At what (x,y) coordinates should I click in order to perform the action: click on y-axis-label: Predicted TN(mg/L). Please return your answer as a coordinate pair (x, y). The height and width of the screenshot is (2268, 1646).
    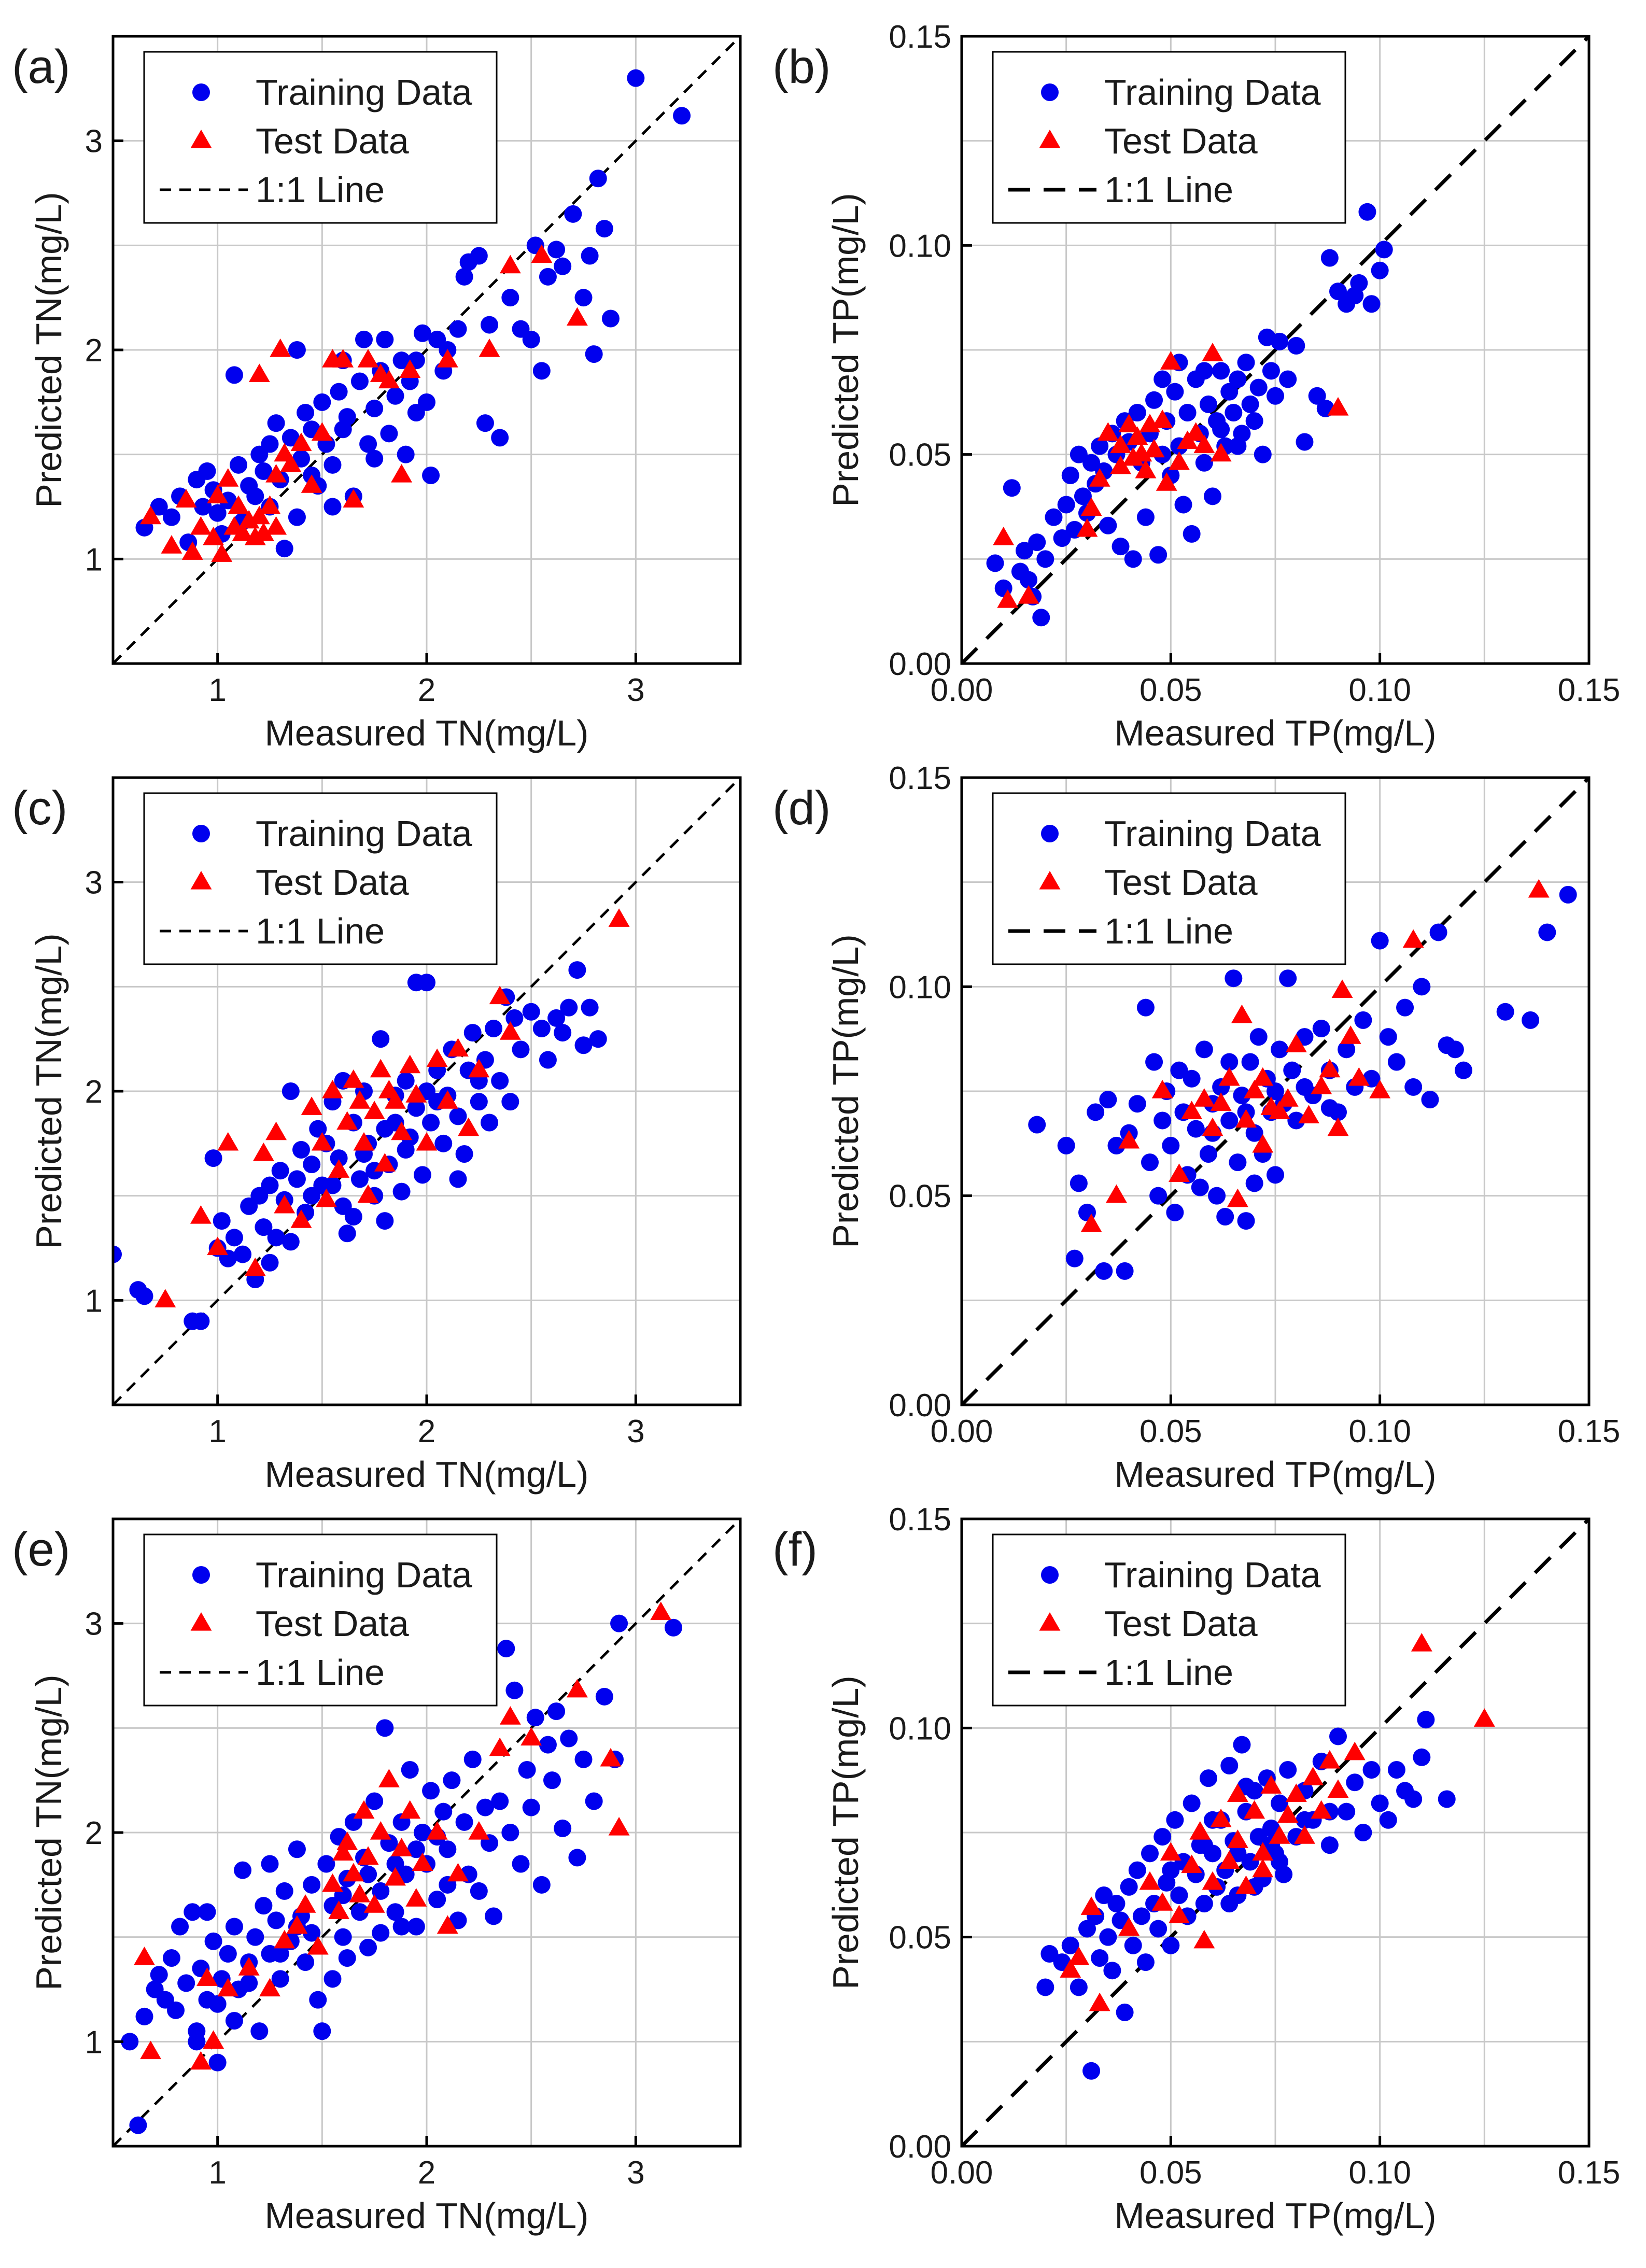
    Looking at the image, I should click on (49, 1091).